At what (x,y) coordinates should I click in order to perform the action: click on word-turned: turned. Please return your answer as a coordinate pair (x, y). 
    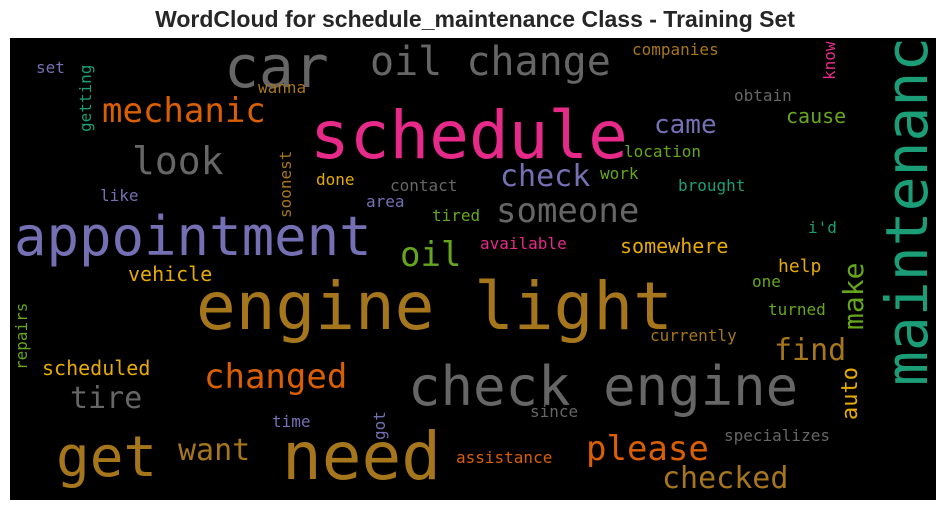
    Looking at the image, I should click on (797, 309).